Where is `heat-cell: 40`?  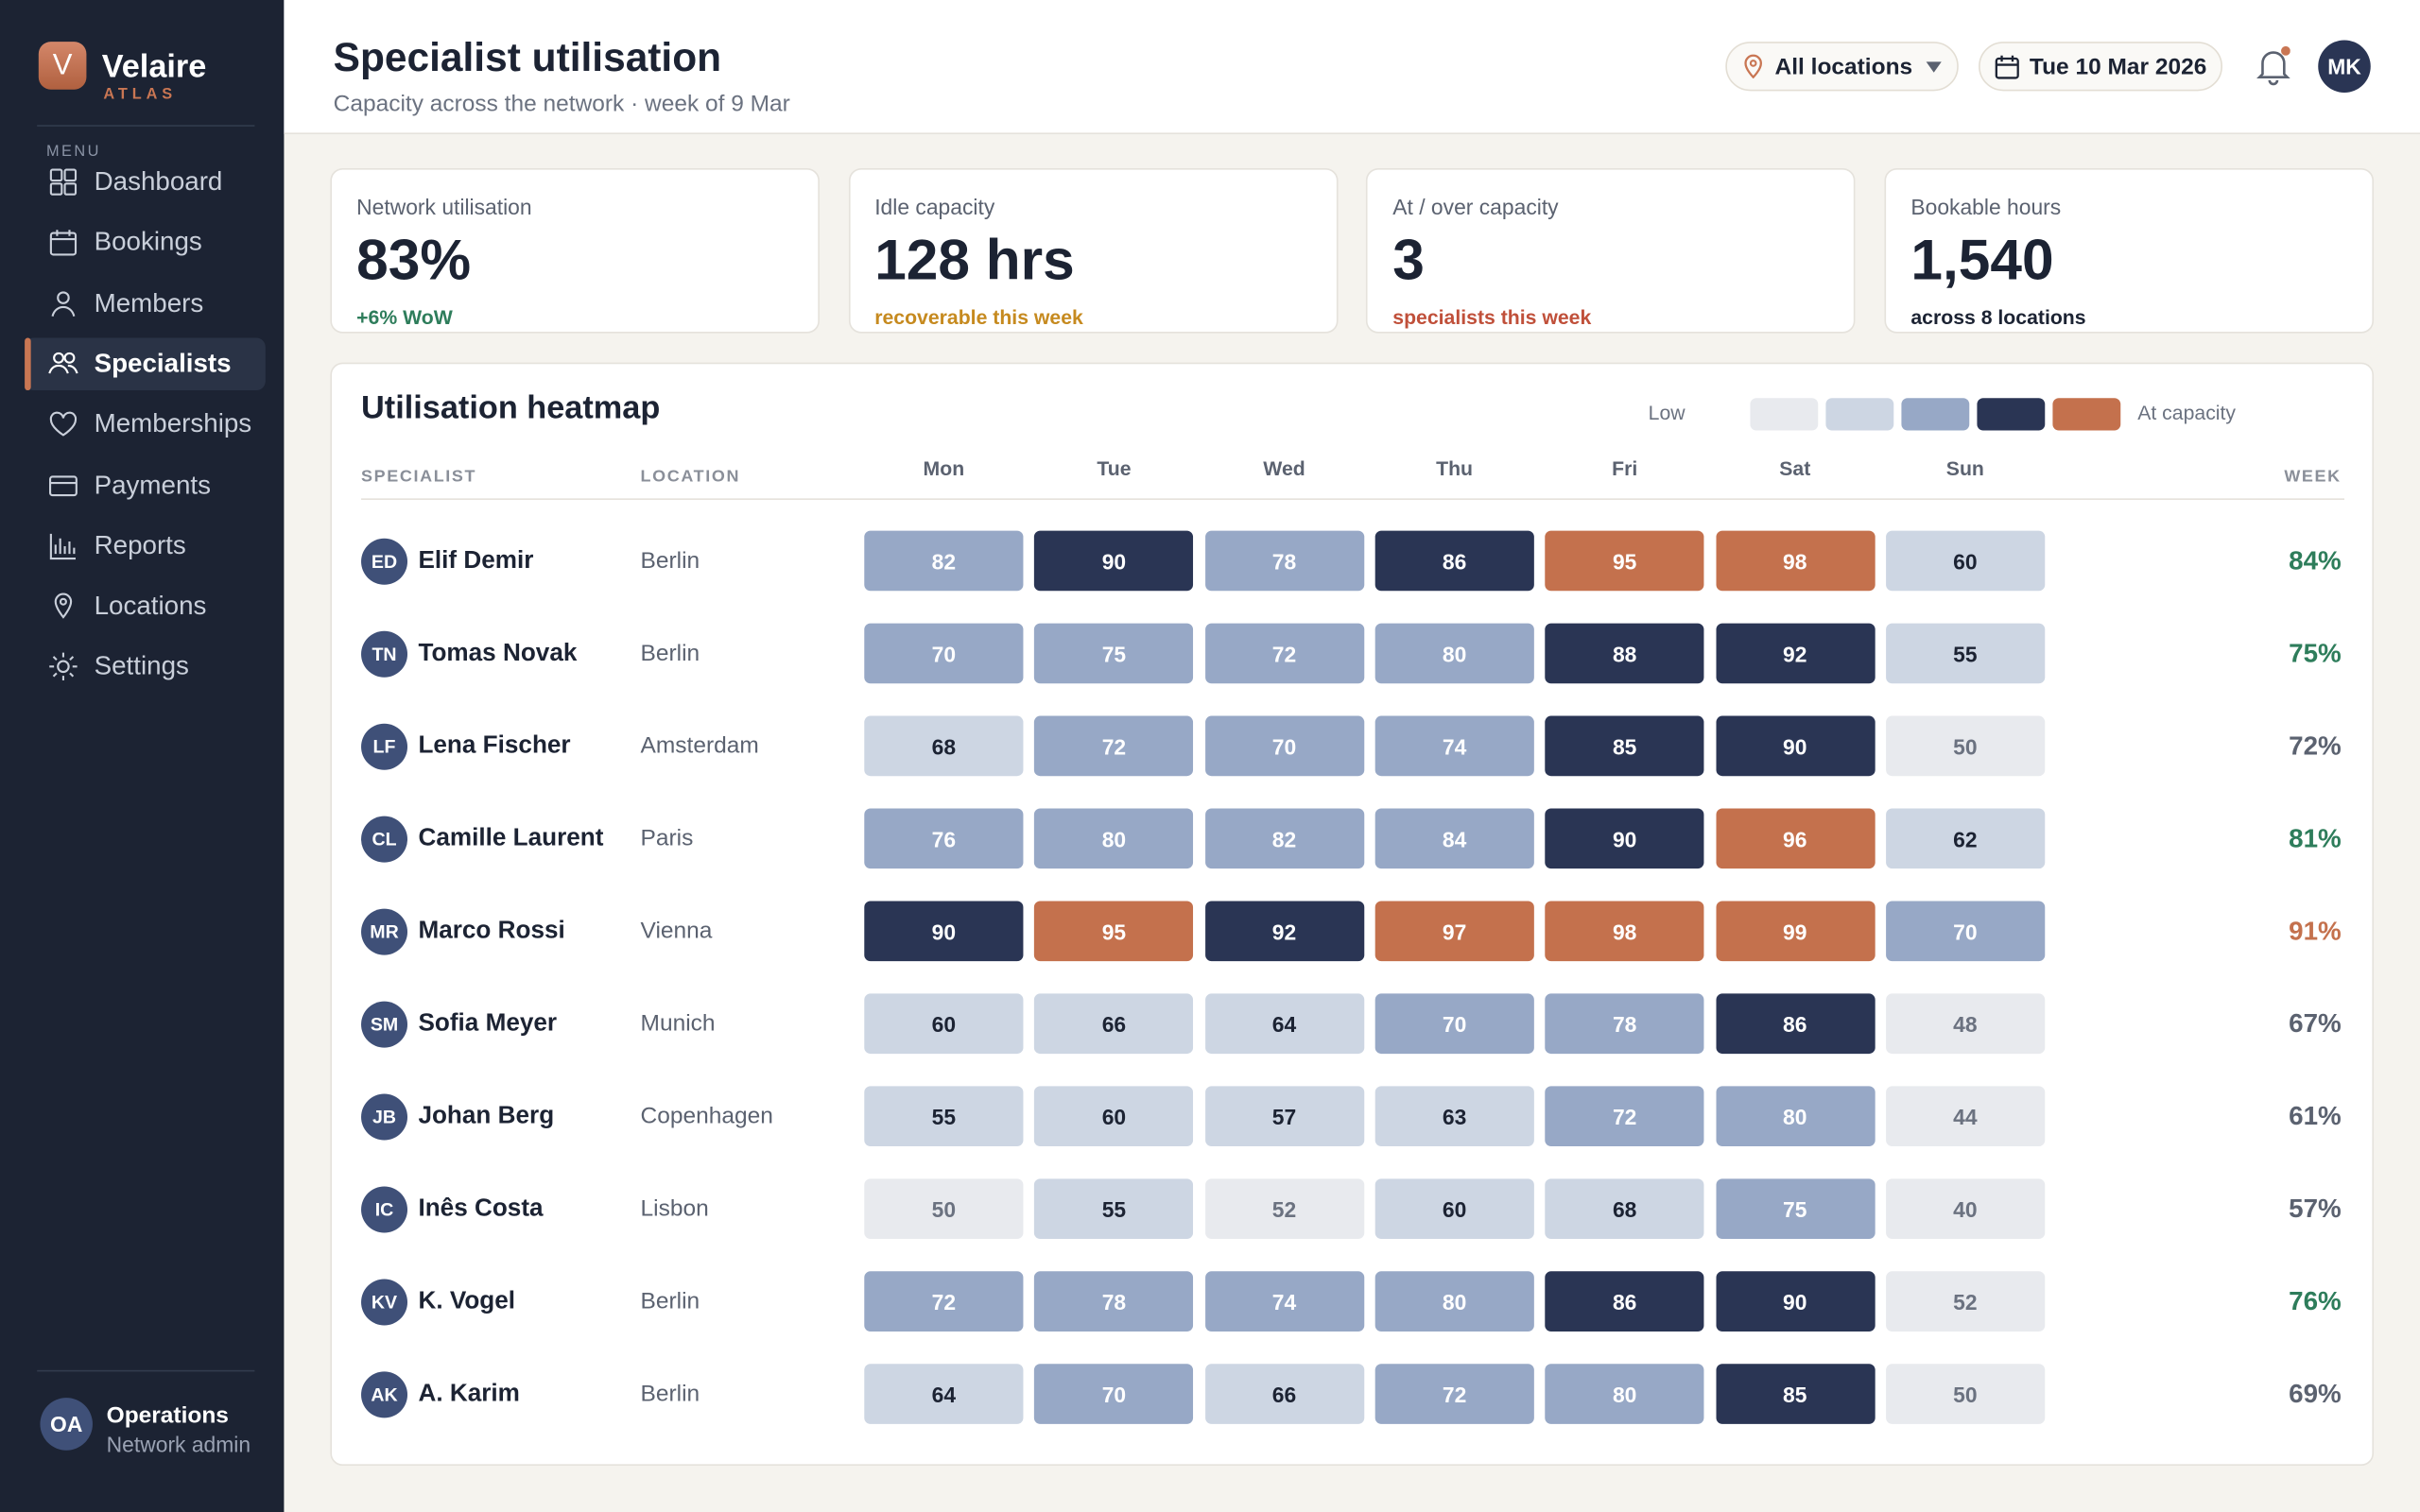 heat-cell: 40 is located at coordinates (1965, 1209).